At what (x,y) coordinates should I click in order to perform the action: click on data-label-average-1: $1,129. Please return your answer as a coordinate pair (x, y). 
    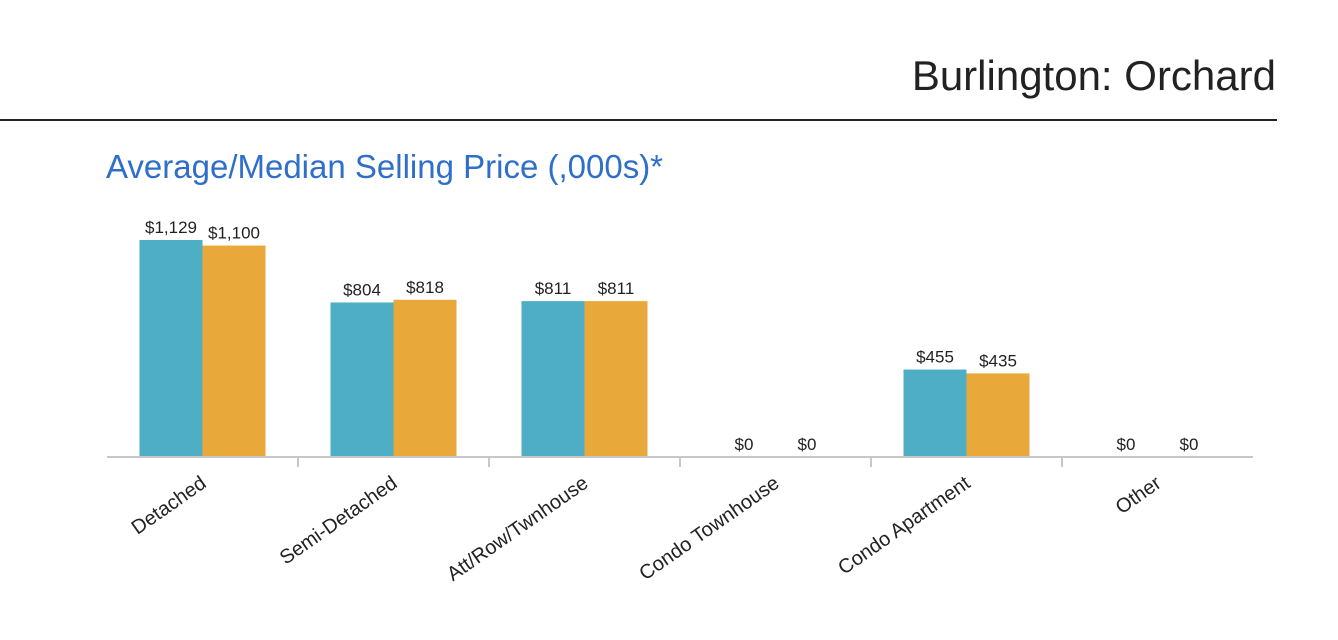
    Looking at the image, I should click on (171, 227).